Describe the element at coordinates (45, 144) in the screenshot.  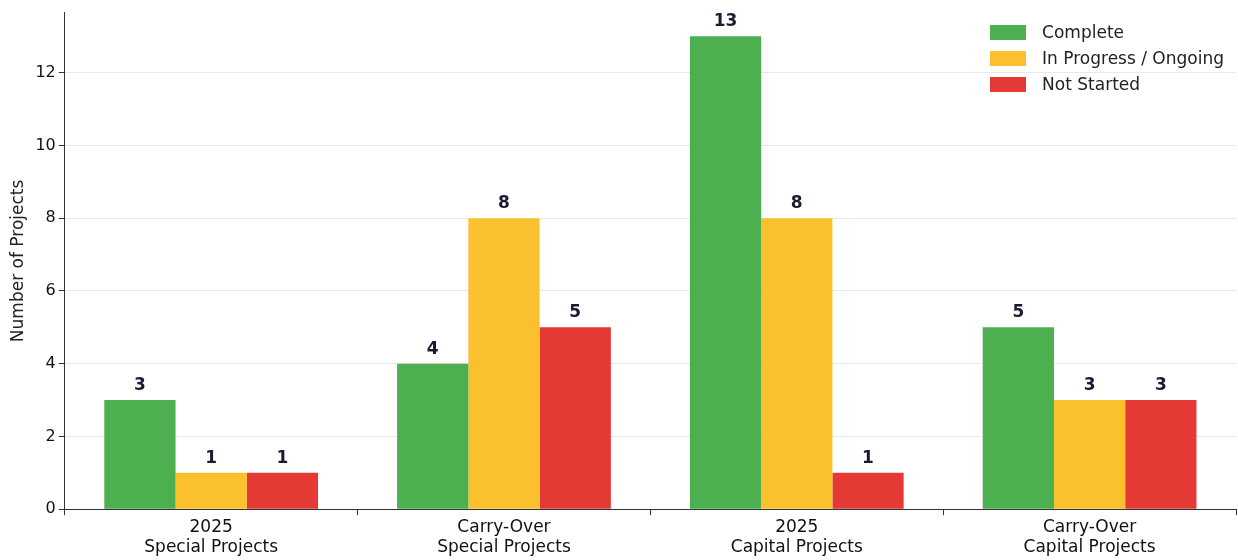
I see `y-tick-label: 10` at that location.